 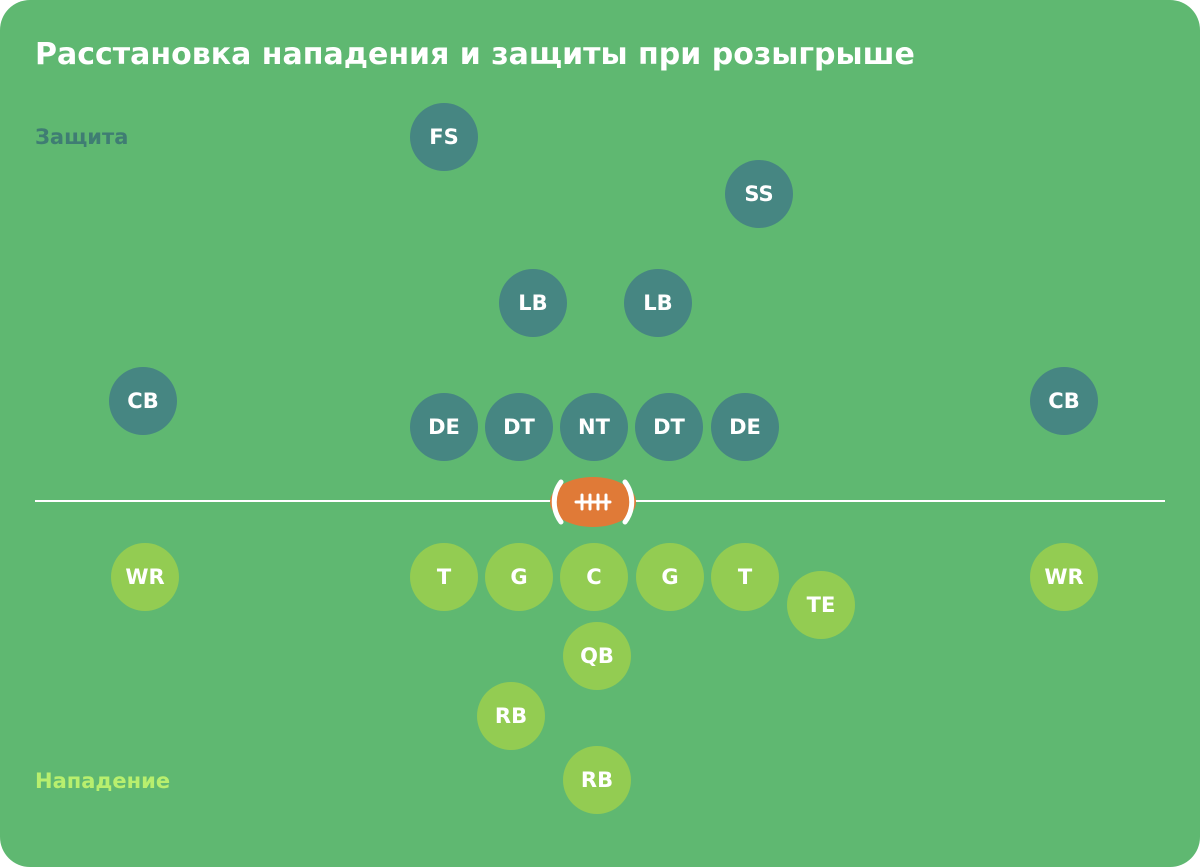 I want to click on defense-player-nt: NT, so click(x=594, y=427).